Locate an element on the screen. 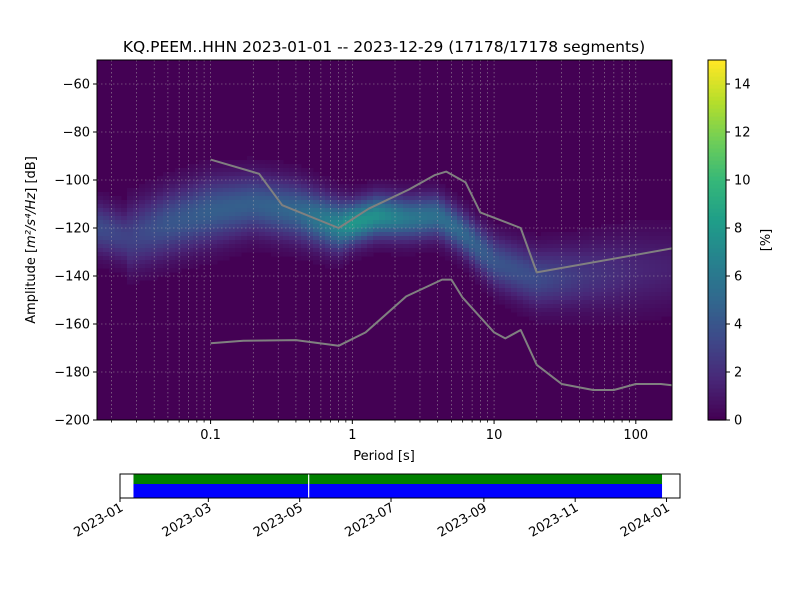 The image size is (800, 604). timeline-tick-label: 2023-07 is located at coordinates (369, 520).